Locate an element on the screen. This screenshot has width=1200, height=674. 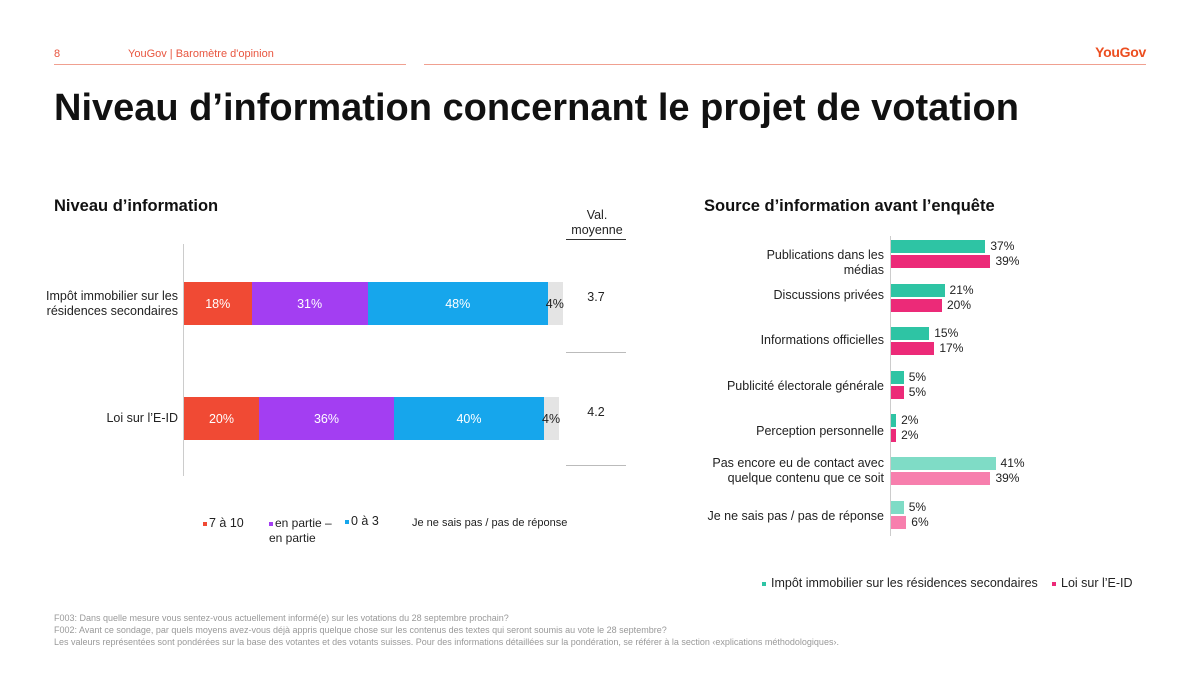
header-divider-left is located at coordinates (230, 64).